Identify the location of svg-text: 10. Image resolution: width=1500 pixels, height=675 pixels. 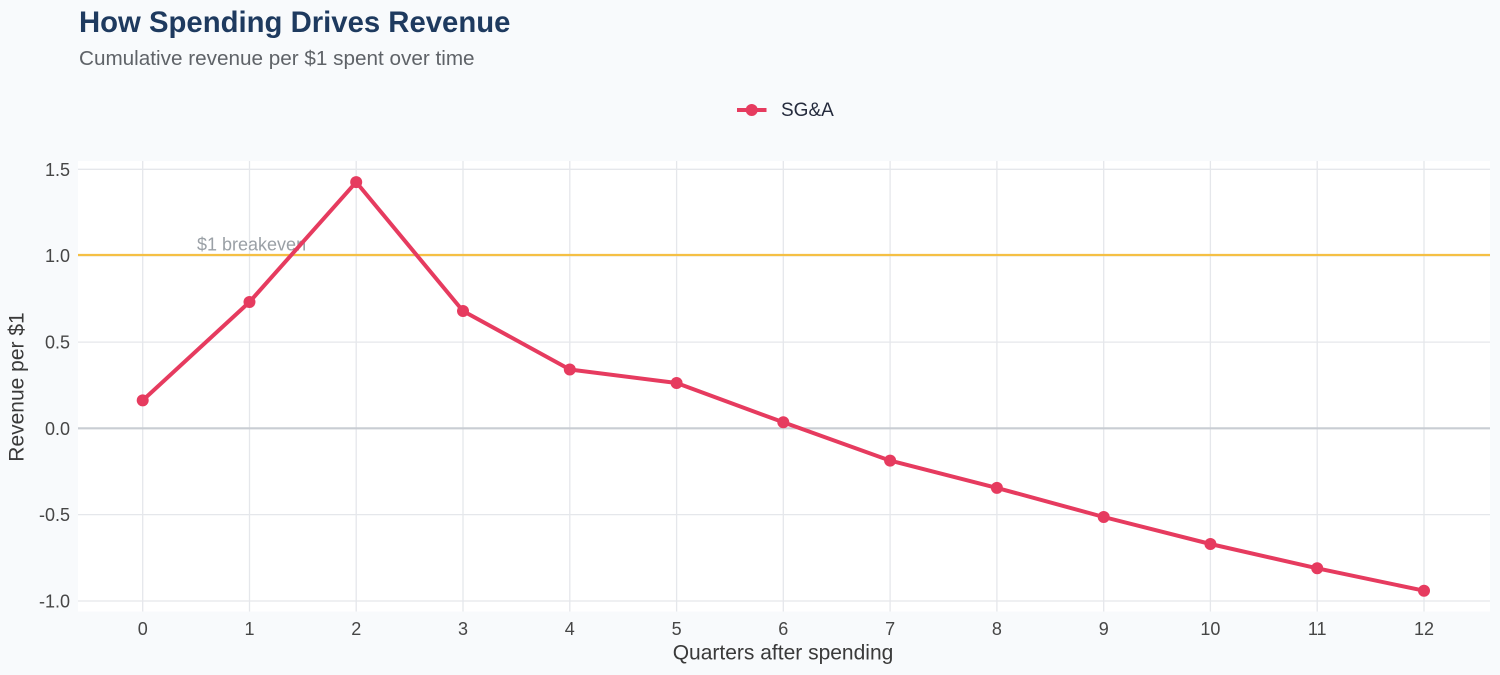
(1210, 629).